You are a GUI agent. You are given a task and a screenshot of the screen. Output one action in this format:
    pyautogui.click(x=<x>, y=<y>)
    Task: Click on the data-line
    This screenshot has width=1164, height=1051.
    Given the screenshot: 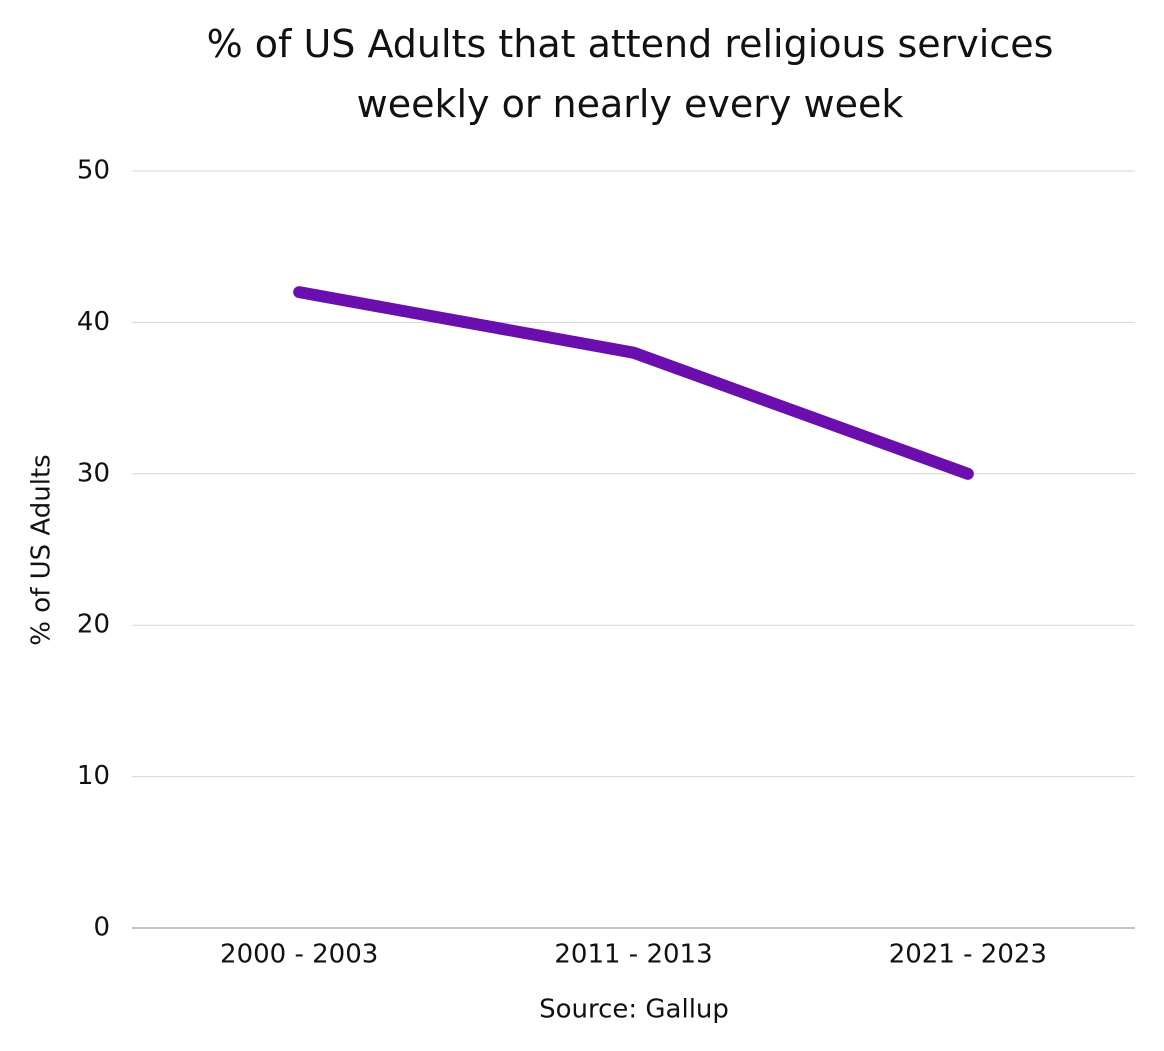 What is the action you would take?
    pyautogui.click(x=633, y=383)
    